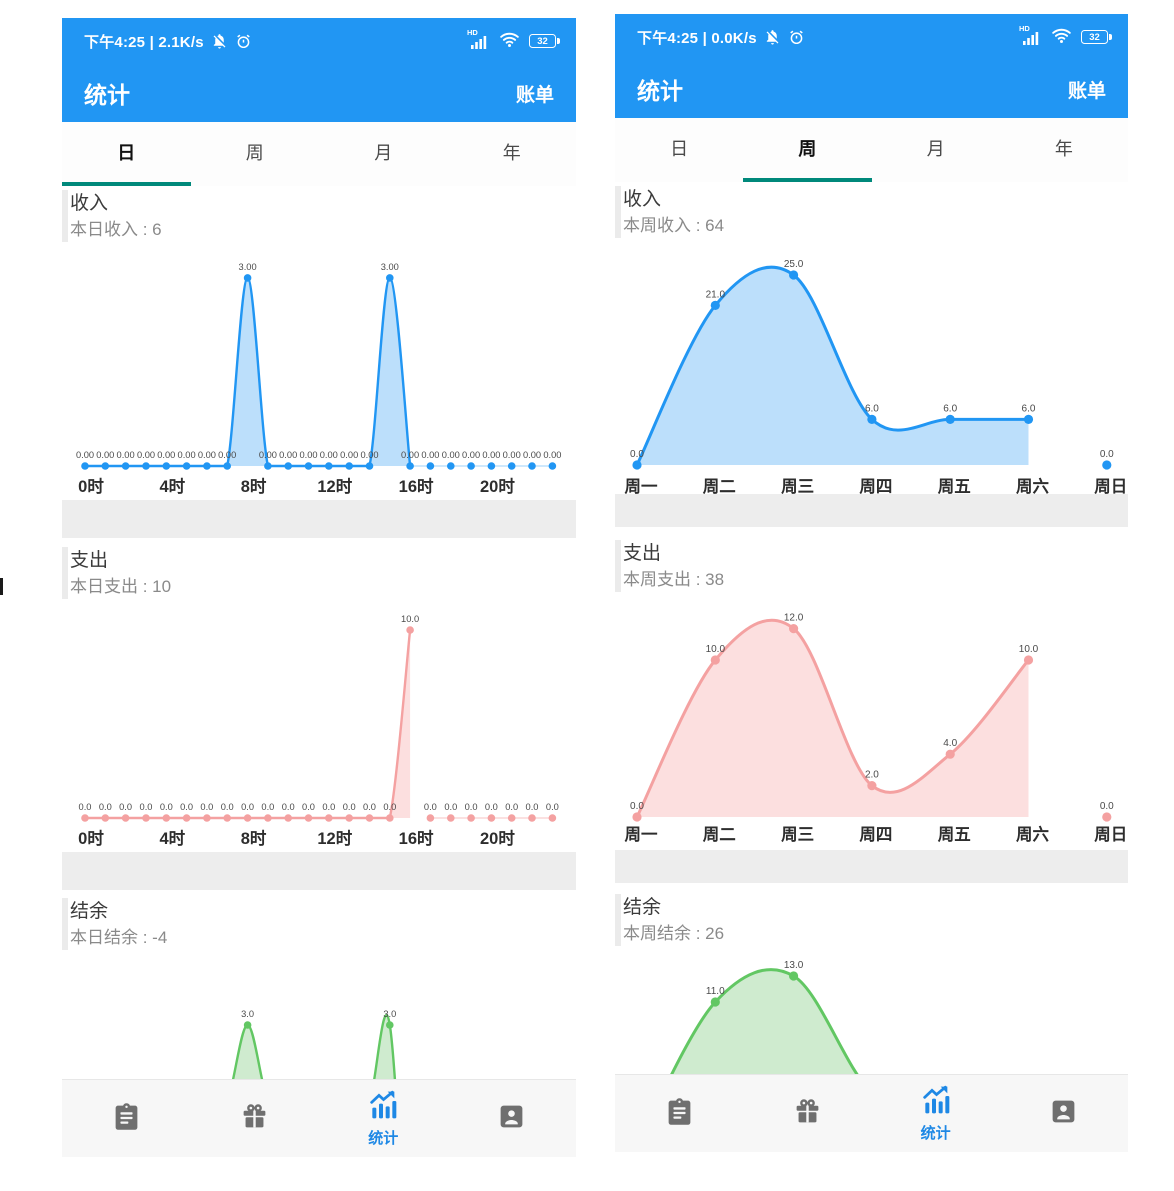 The image size is (1174, 1191). Describe the element at coordinates (697, 38) in the screenshot. I see `status-time-network: 下午4:25 | 0.0K/s` at that location.